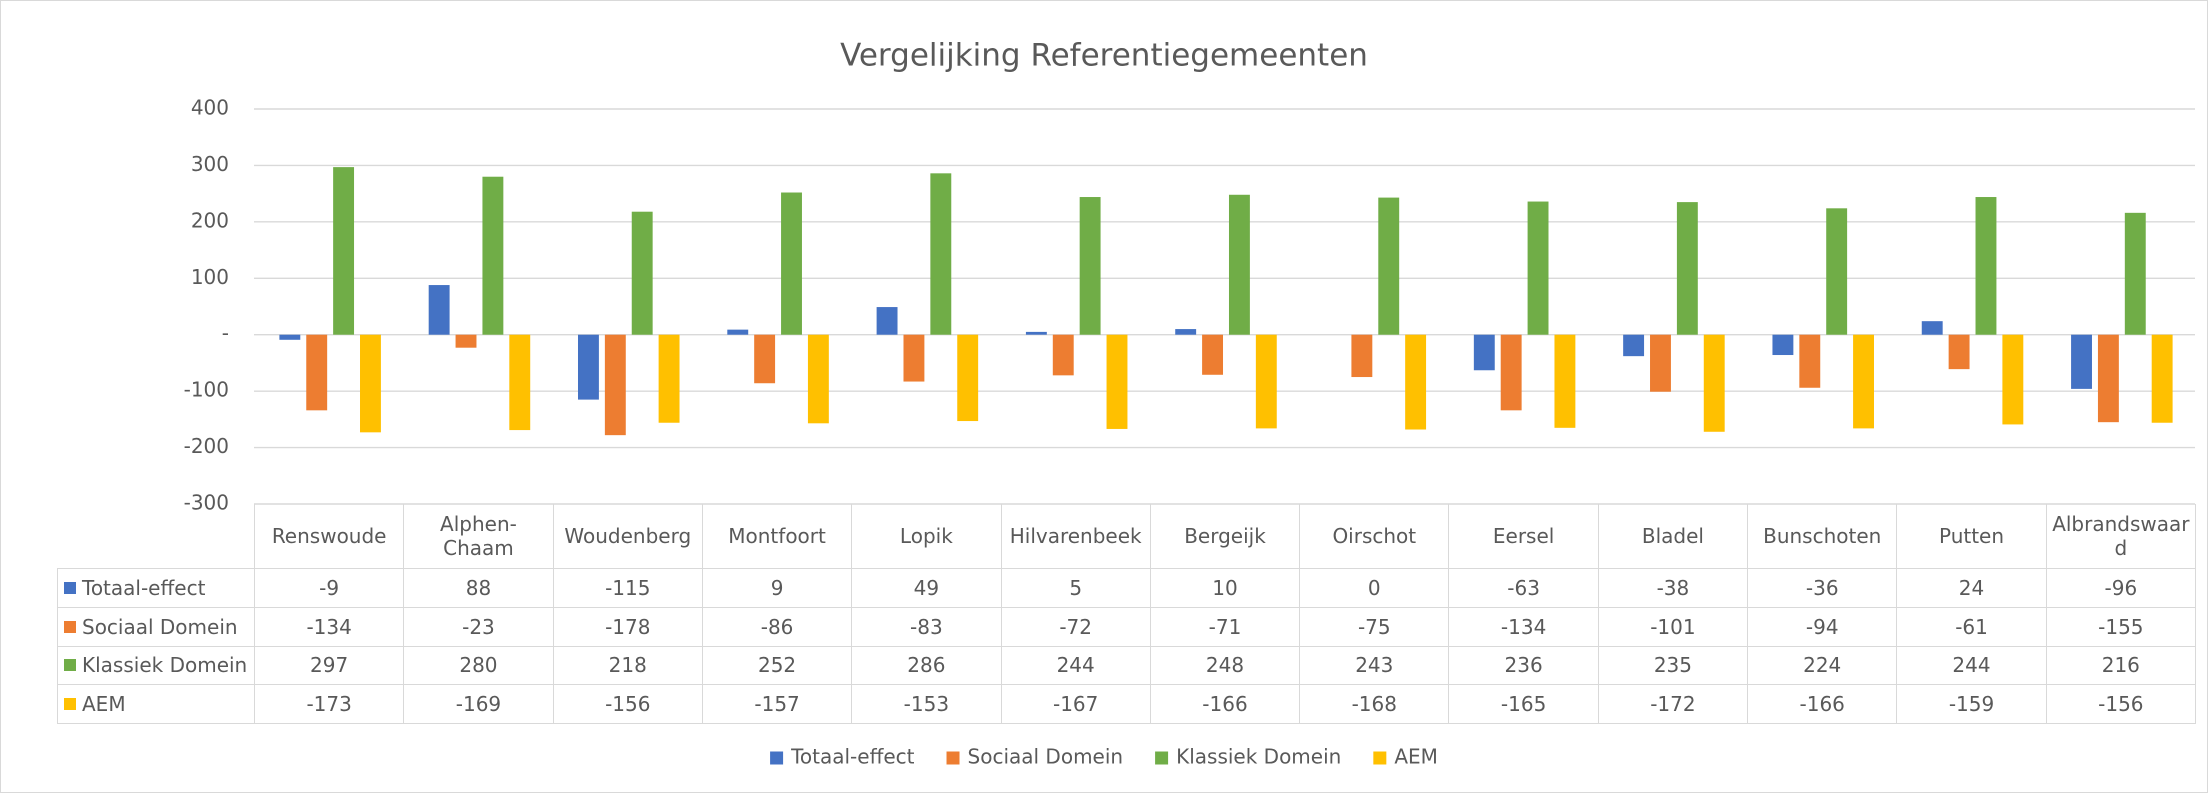 Image resolution: width=2208 pixels, height=793 pixels. What do you see at coordinates (926, 588) in the screenshot?
I see `table-cell: 49` at bounding box center [926, 588].